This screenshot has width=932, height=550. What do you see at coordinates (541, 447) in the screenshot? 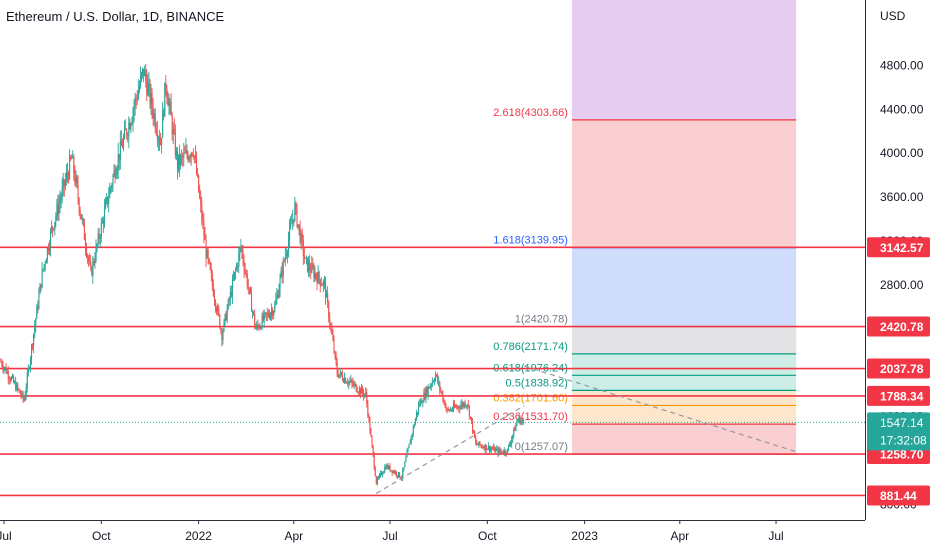
I see `fib-level-label: 0(1257.07)` at bounding box center [541, 447].